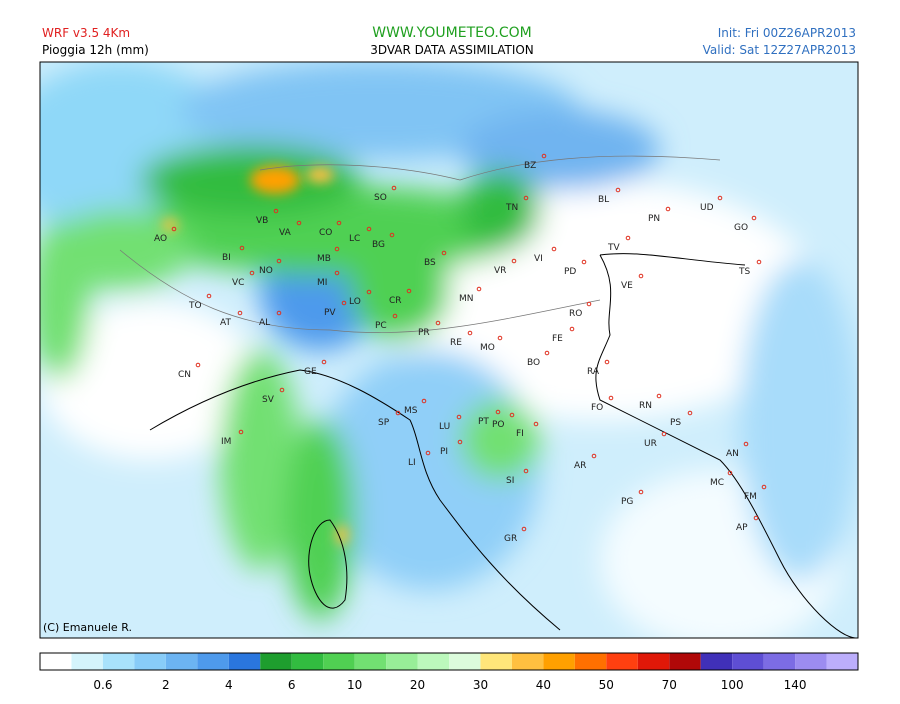 This screenshot has width=900, height=704. Describe the element at coordinates (732, 454) in the screenshot. I see `city-label: AN` at that location.